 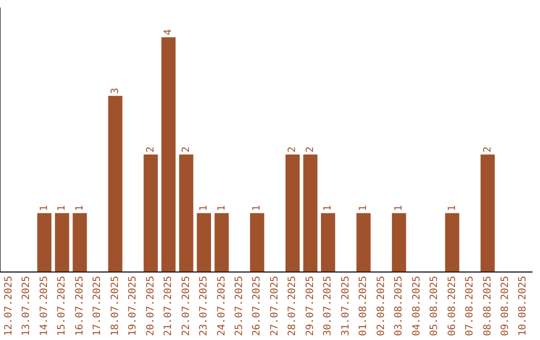 I want to click on x-tick-label: 12.07.2025, so click(x=8, y=306).